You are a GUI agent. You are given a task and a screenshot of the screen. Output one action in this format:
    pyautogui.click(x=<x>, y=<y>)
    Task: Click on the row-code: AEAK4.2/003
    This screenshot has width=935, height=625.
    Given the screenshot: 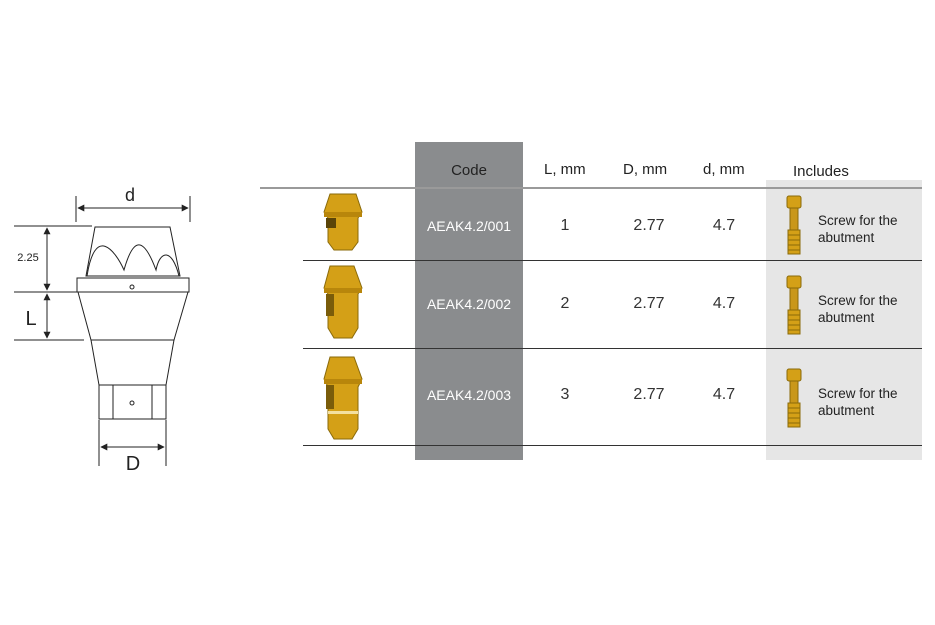 What is the action you would take?
    pyautogui.click(x=469, y=395)
    